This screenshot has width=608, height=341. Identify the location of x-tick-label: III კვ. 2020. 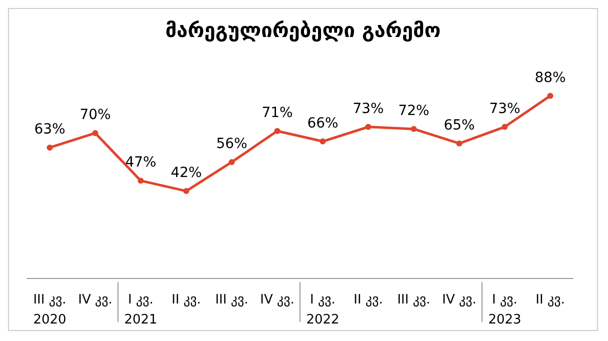
(49, 310).